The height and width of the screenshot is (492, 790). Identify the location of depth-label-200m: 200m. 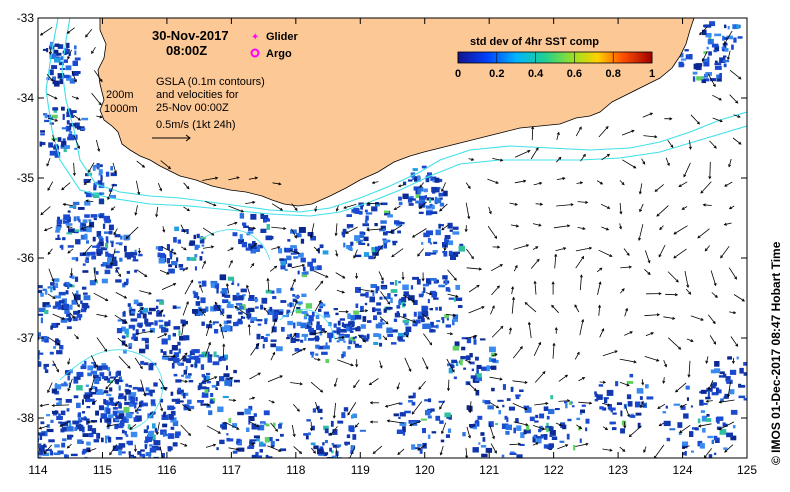
(120, 95).